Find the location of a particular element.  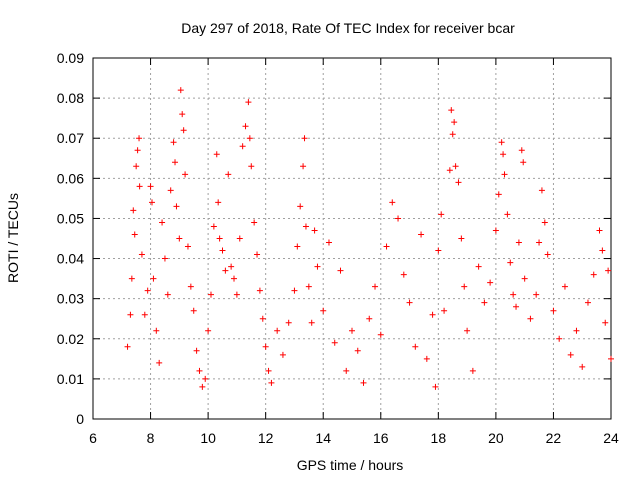

x-tick-label: 8 is located at coordinates (151, 438).